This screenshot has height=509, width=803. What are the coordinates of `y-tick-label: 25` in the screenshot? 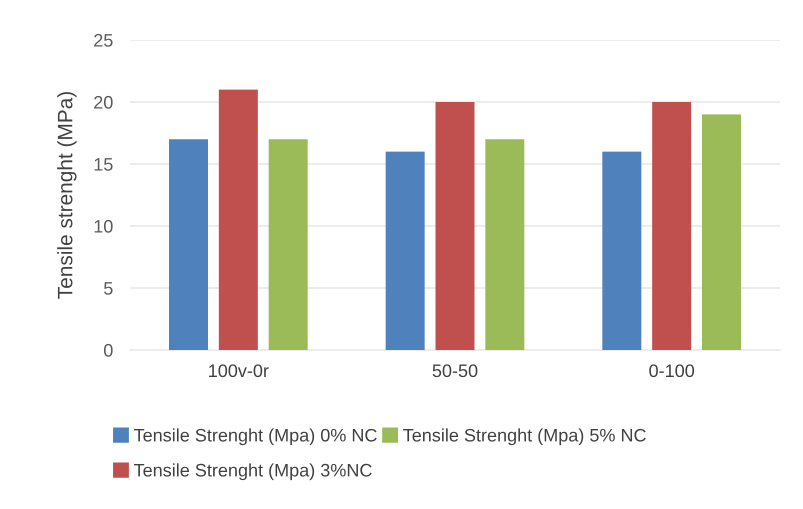 It's located at (103, 40).